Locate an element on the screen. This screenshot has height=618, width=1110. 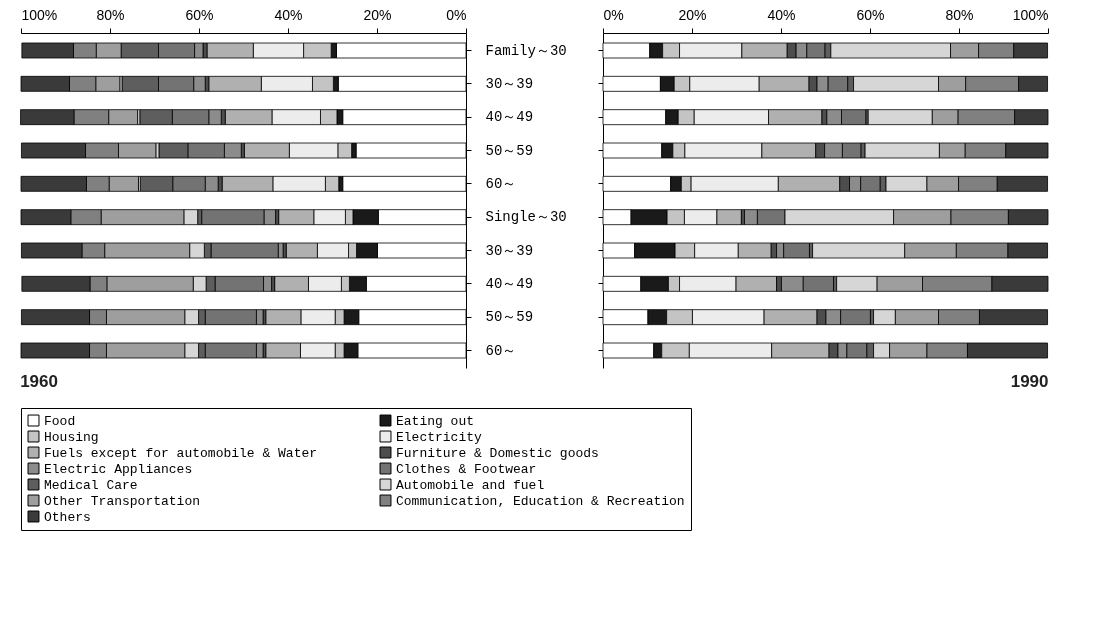
y-tick-label: Single～30 is located at coordinates (526, 217).